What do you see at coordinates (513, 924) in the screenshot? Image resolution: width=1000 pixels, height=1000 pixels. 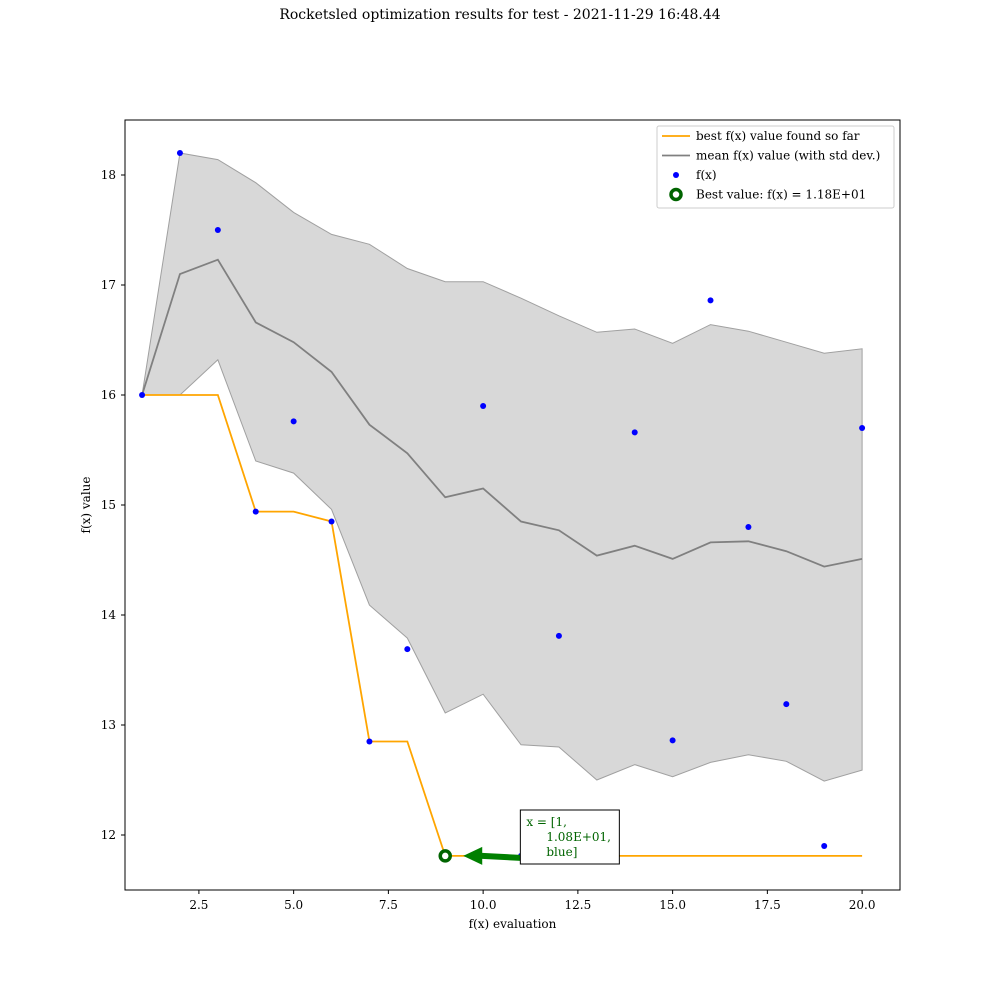 I see `x-axis-label: f(x) evaluation` at bounding box center [513, 924].